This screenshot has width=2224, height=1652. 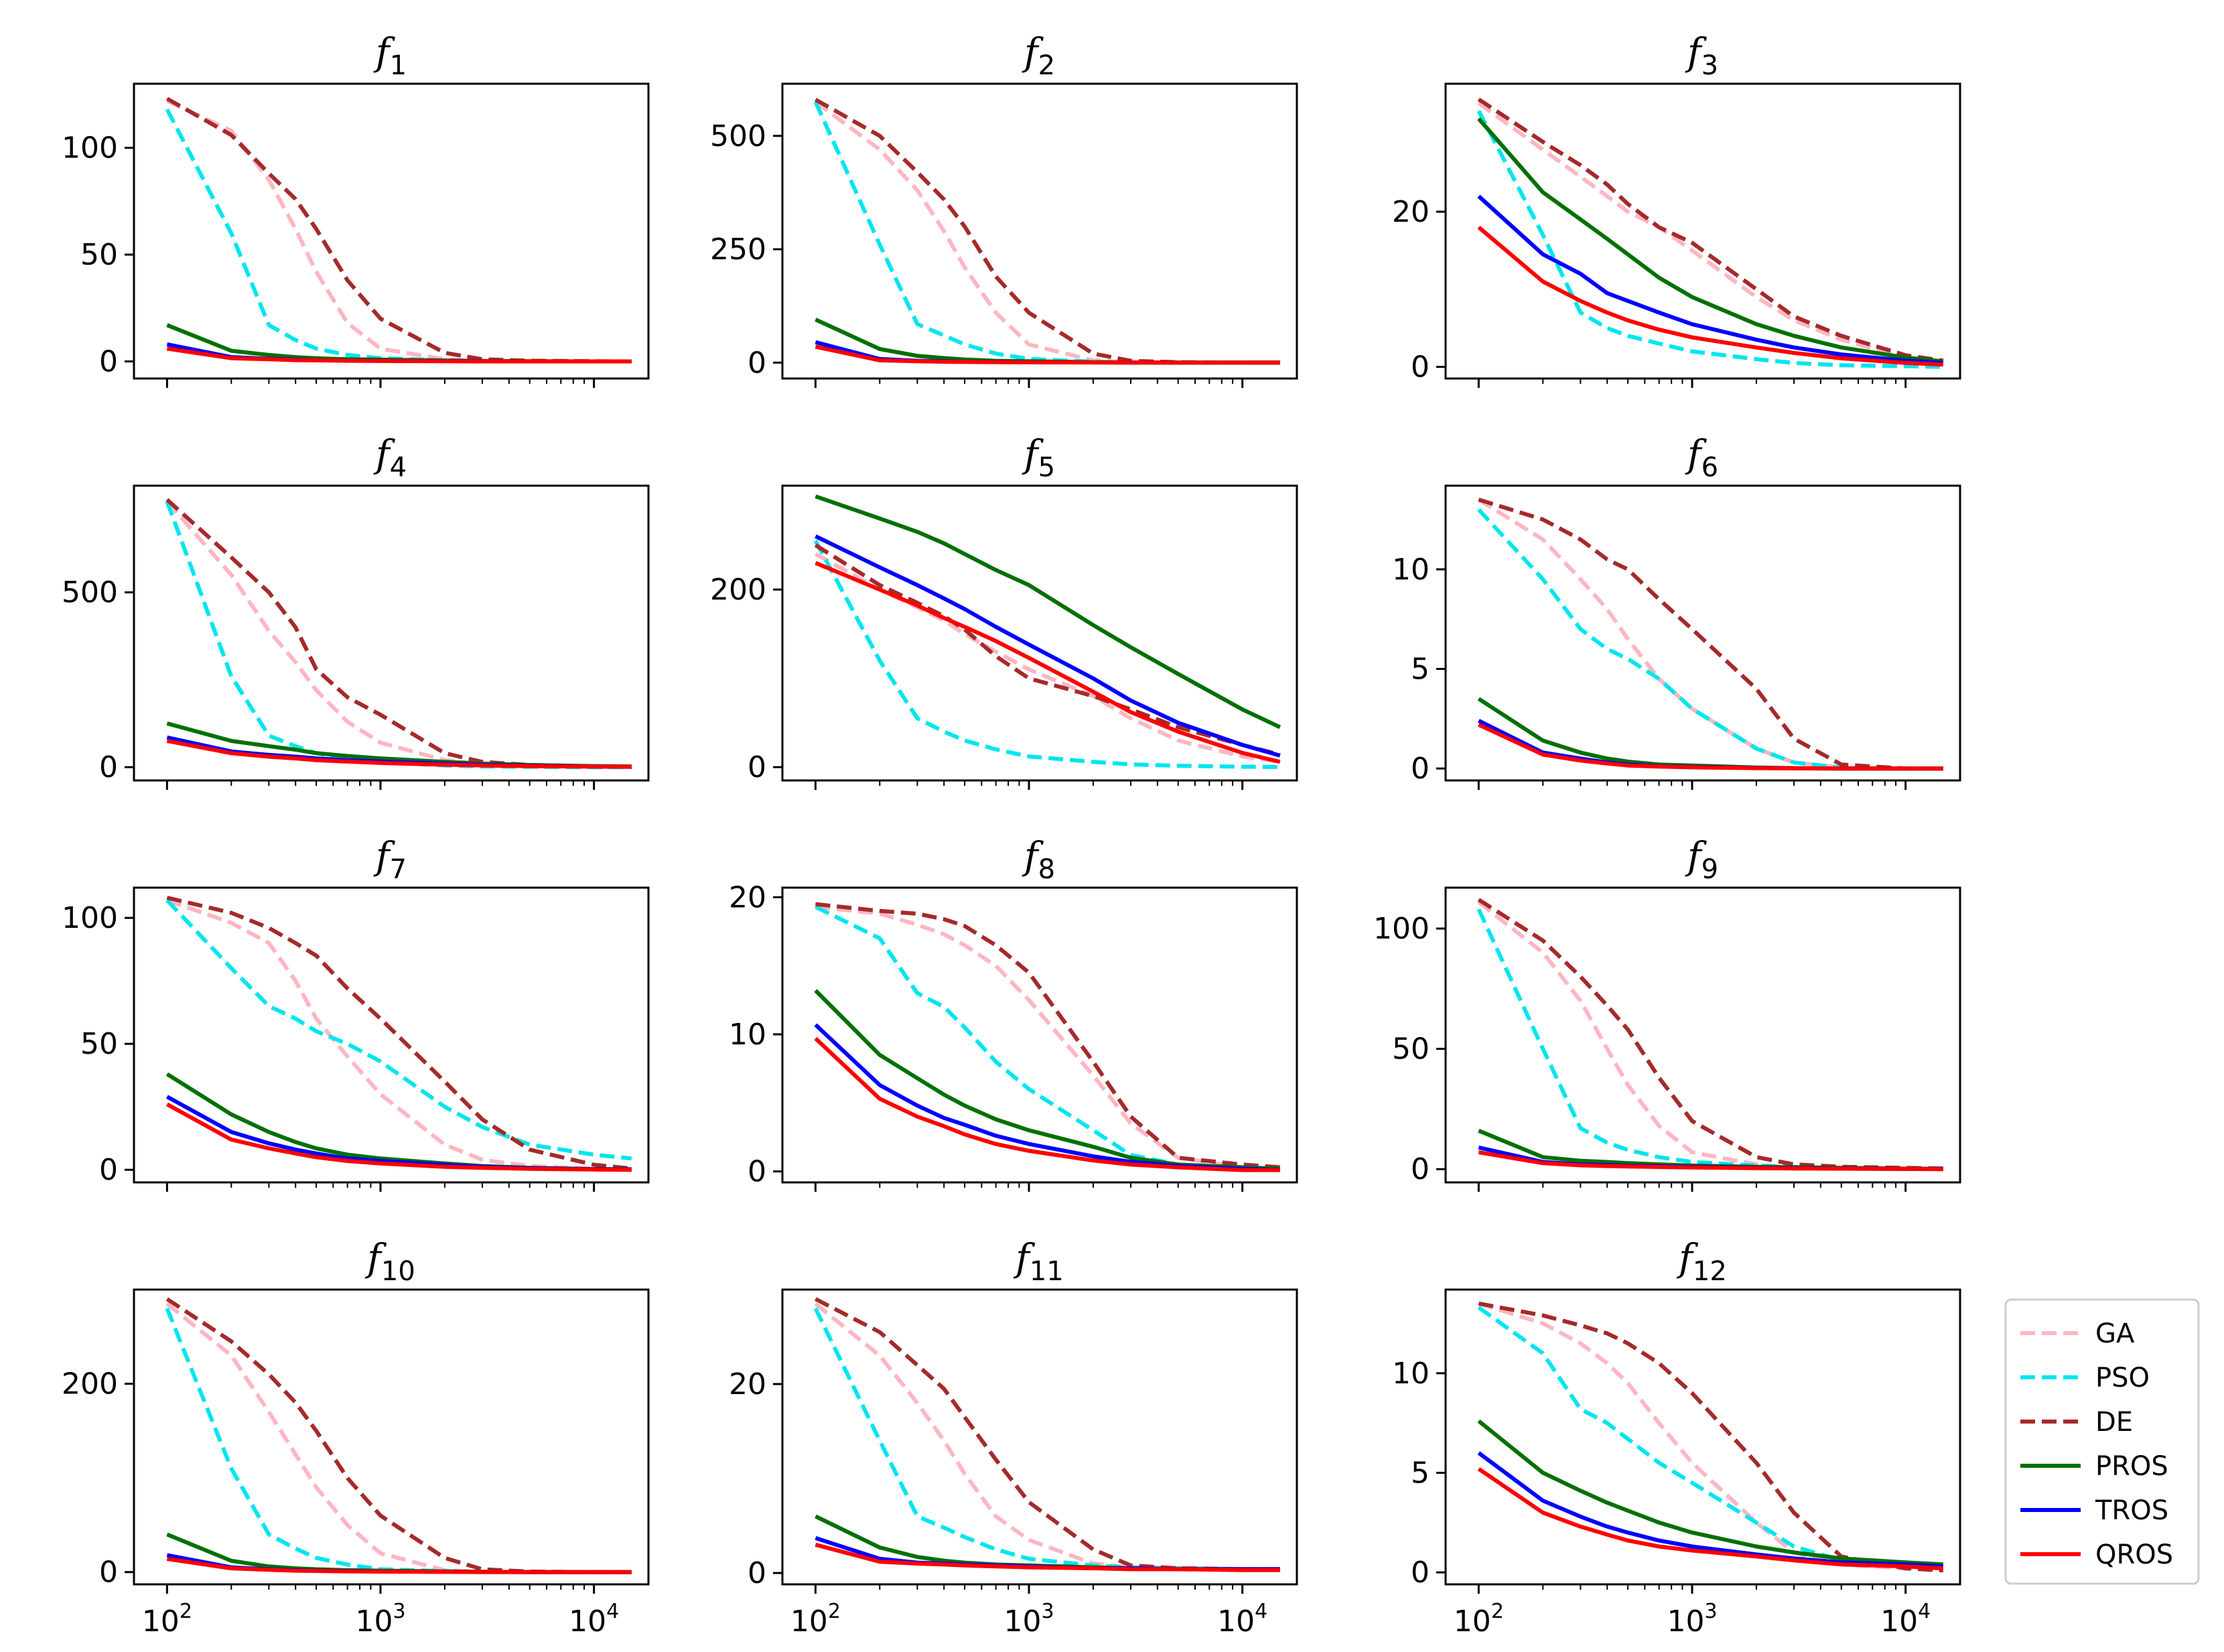 What do you see at coordinates (1702, 860) in the screenshot?
I see `subplot-title: f9` at bounding box center [1702, 860].